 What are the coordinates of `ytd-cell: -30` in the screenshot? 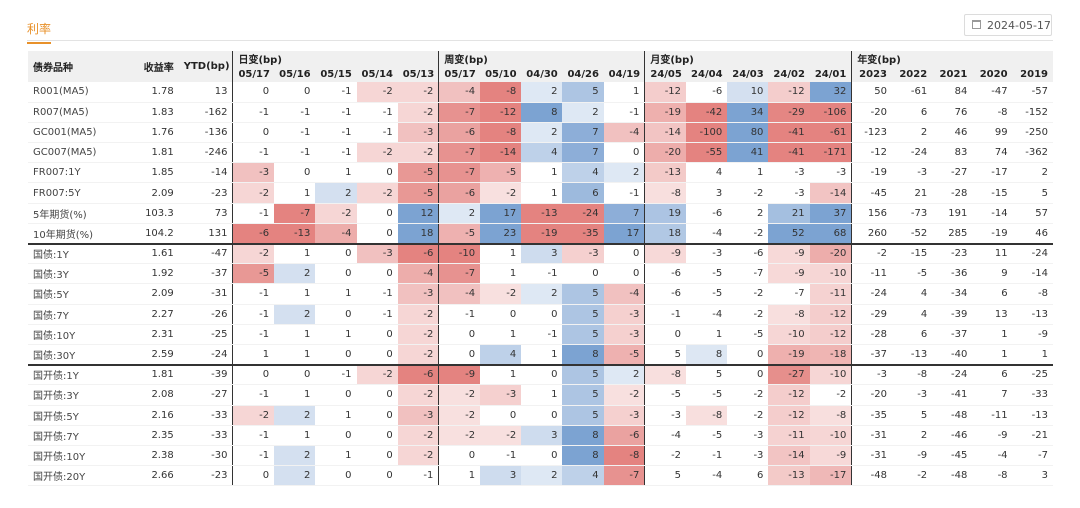 It's located at (205, 456).